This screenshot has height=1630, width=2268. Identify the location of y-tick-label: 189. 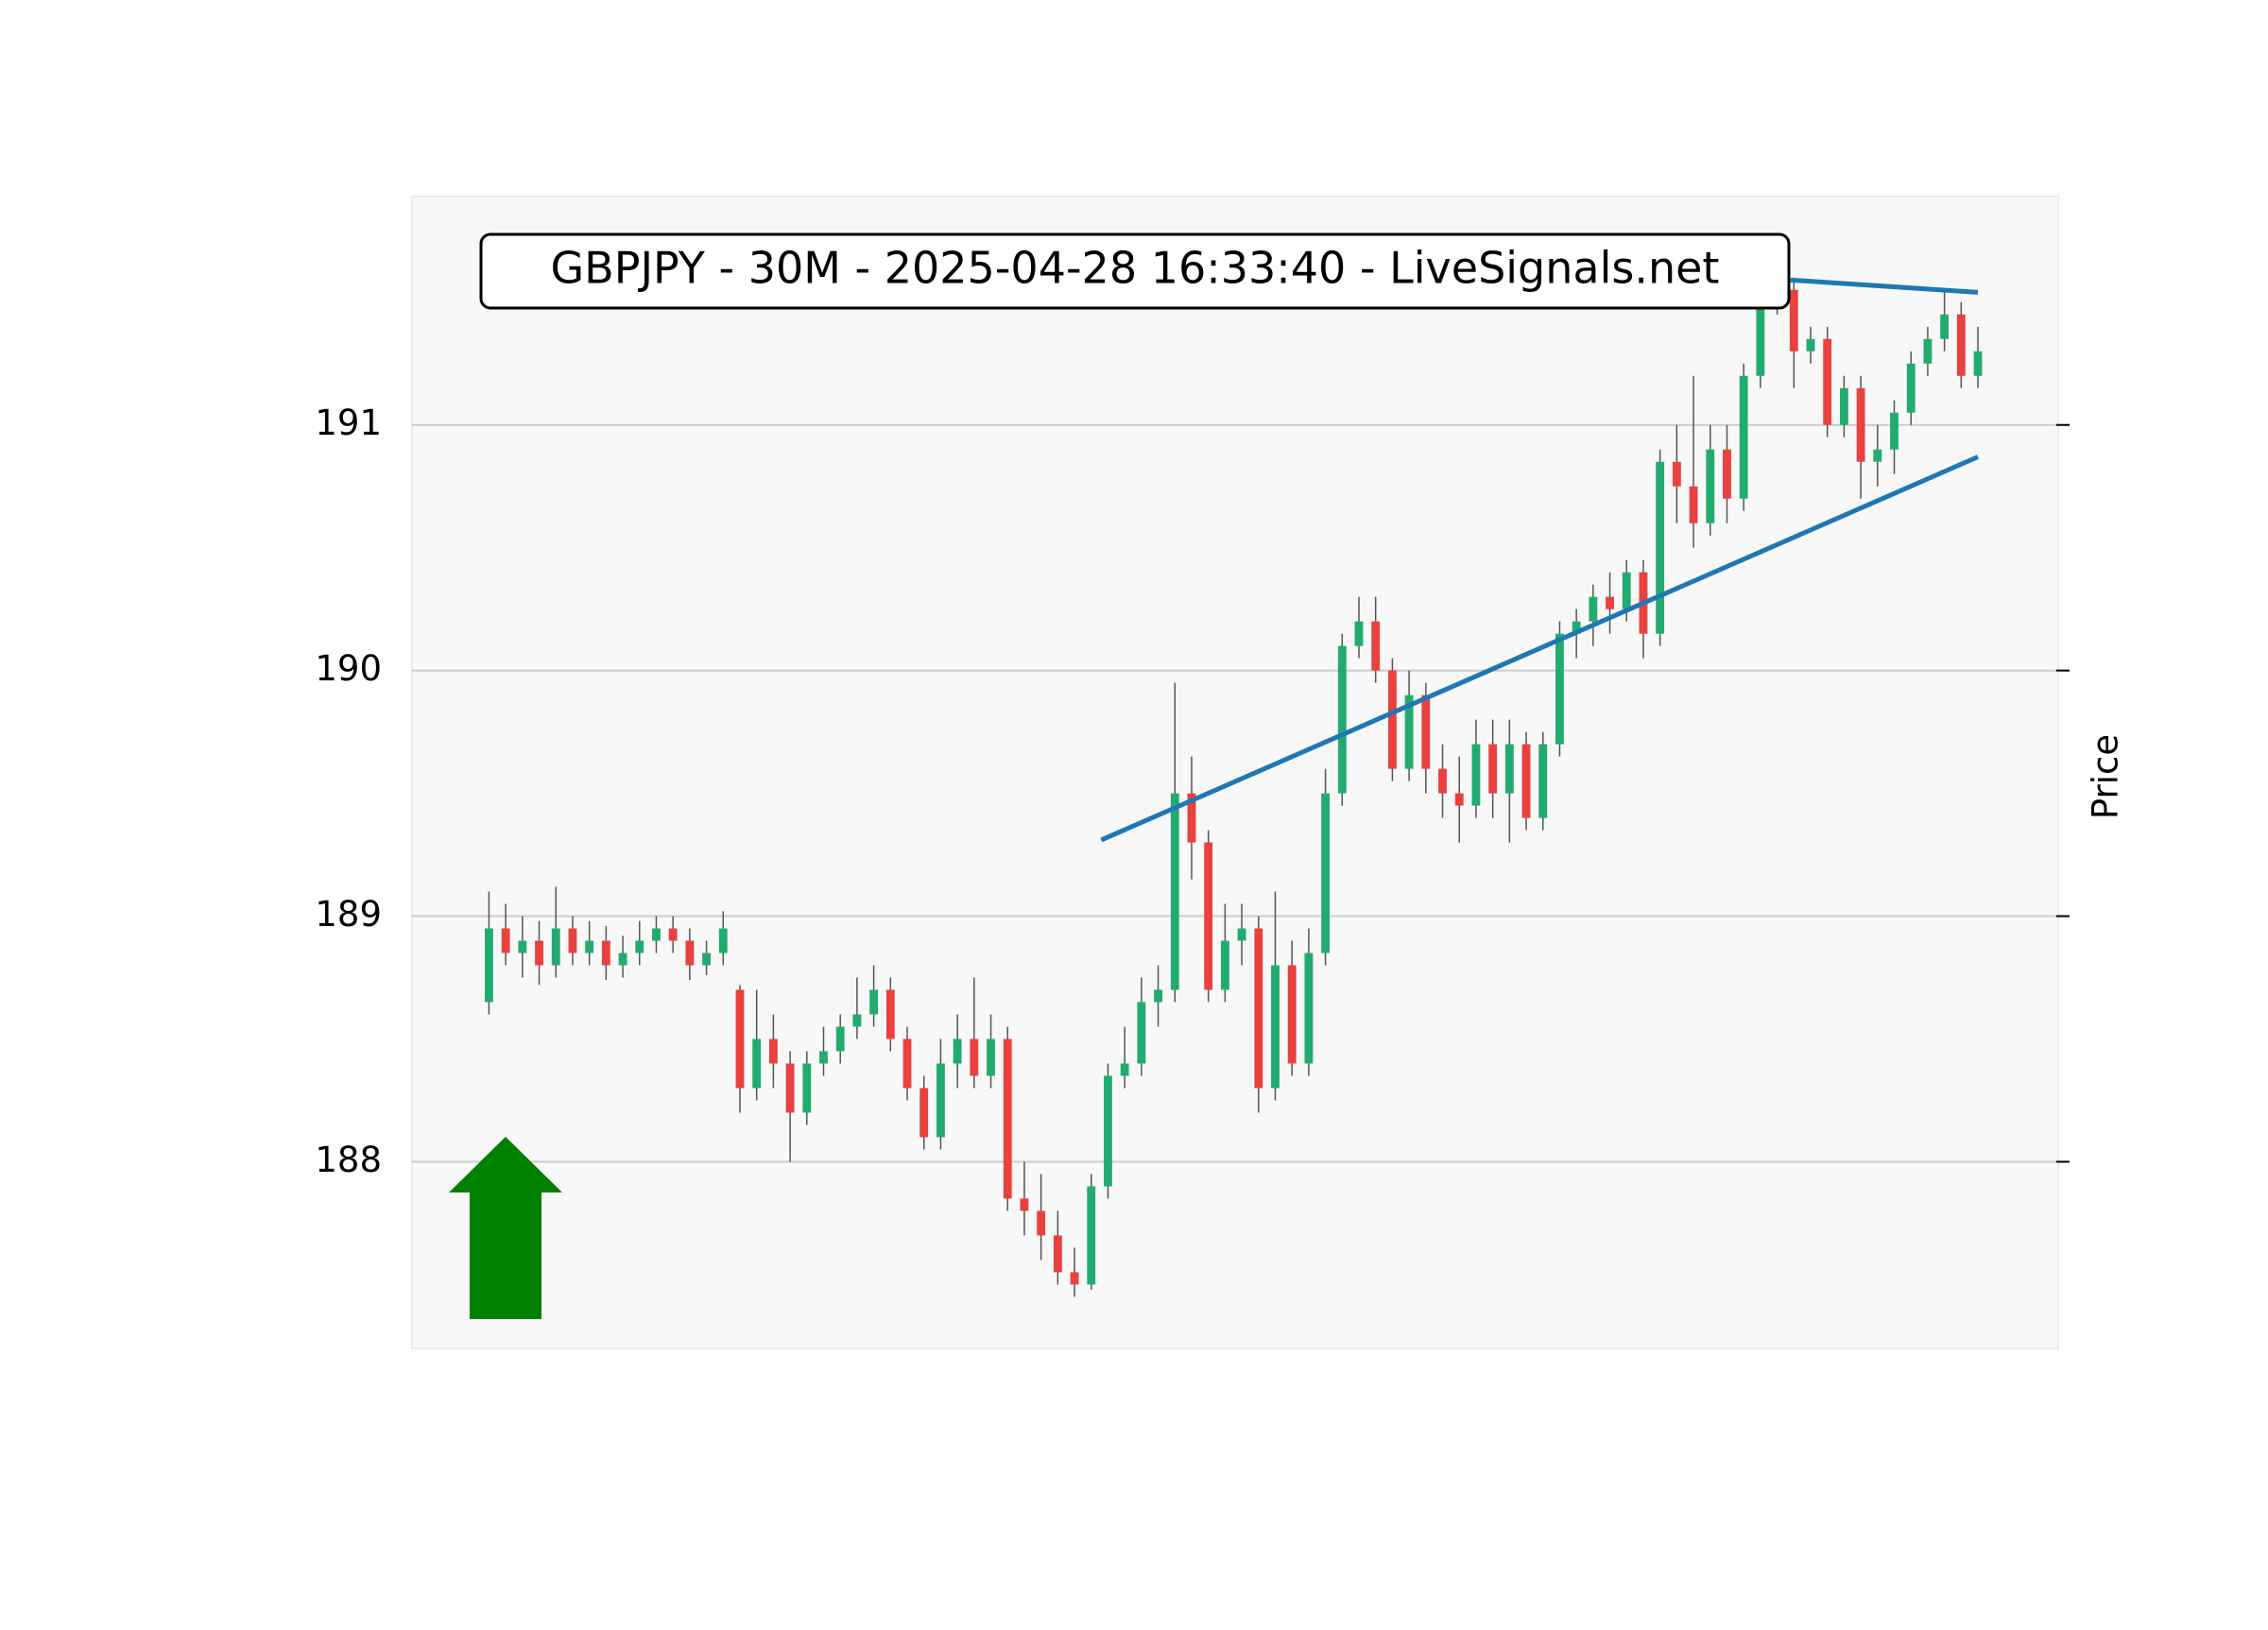
(348, 915).